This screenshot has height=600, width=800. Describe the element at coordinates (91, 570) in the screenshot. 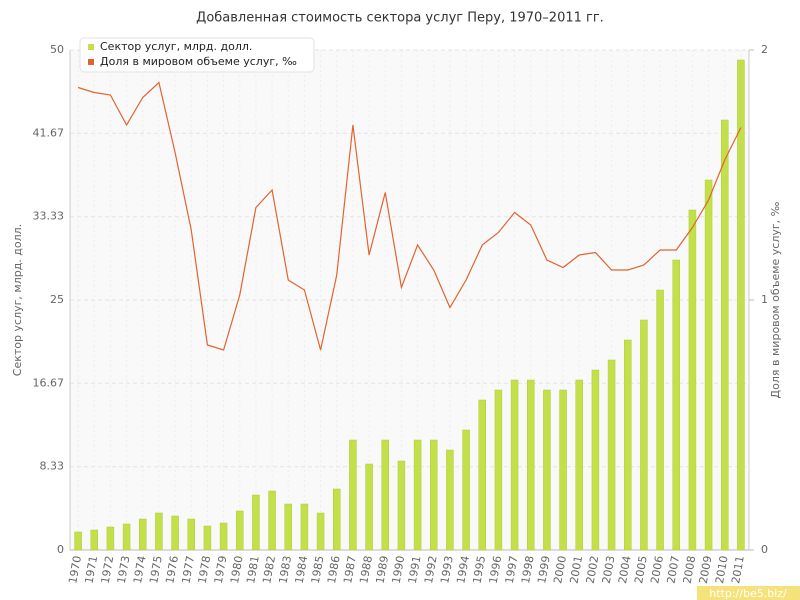

I see `x-tick-label: 1971` at that location.